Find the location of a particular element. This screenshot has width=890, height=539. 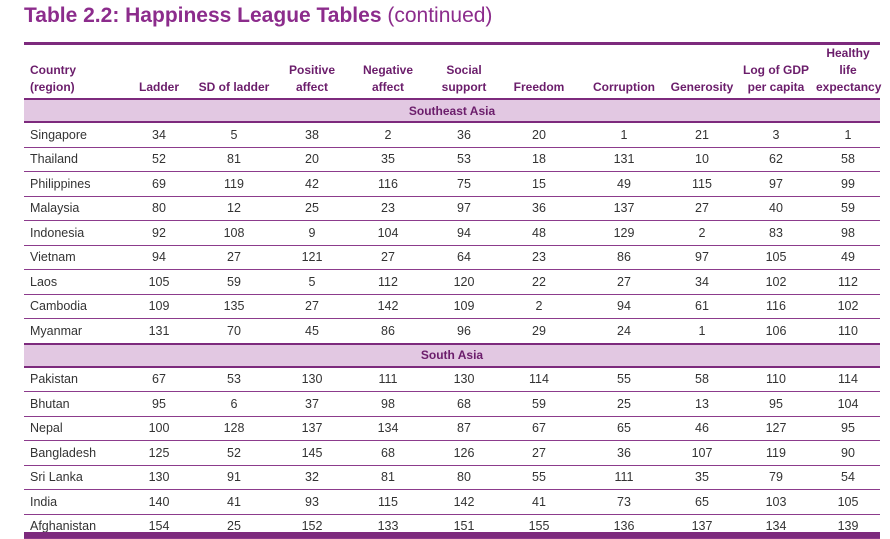

country-cell: India is located at coordinates (76, 502).